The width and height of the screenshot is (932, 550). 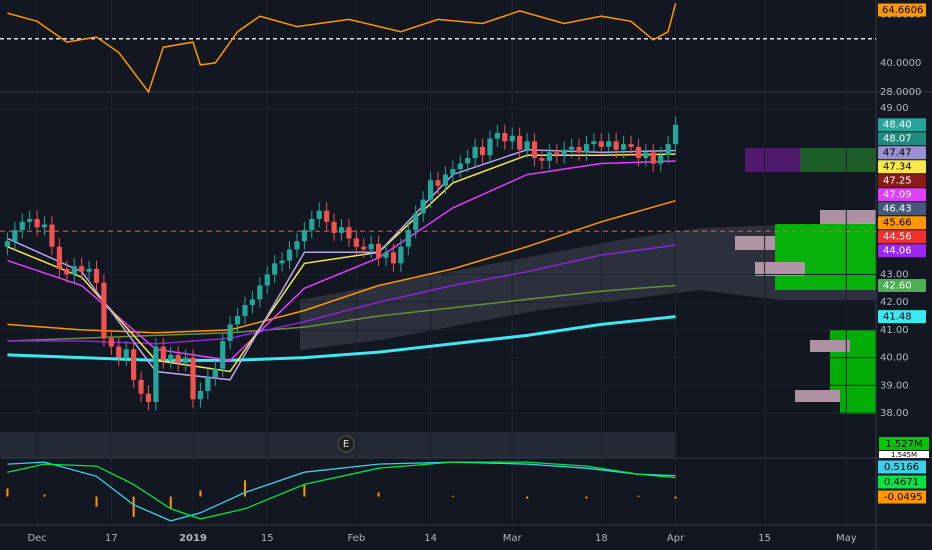 I want to click on cloud, so click(x=588, y=286).